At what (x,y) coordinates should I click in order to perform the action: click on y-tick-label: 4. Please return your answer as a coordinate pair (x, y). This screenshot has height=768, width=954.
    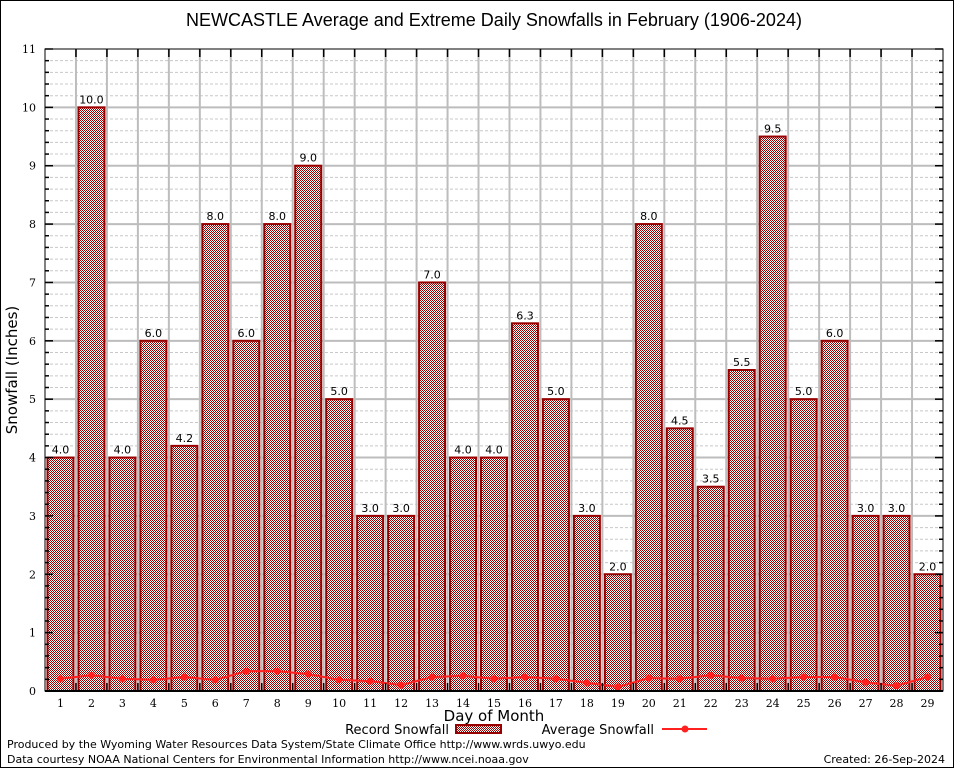
    Looking at the image, I should click on (32, 458).